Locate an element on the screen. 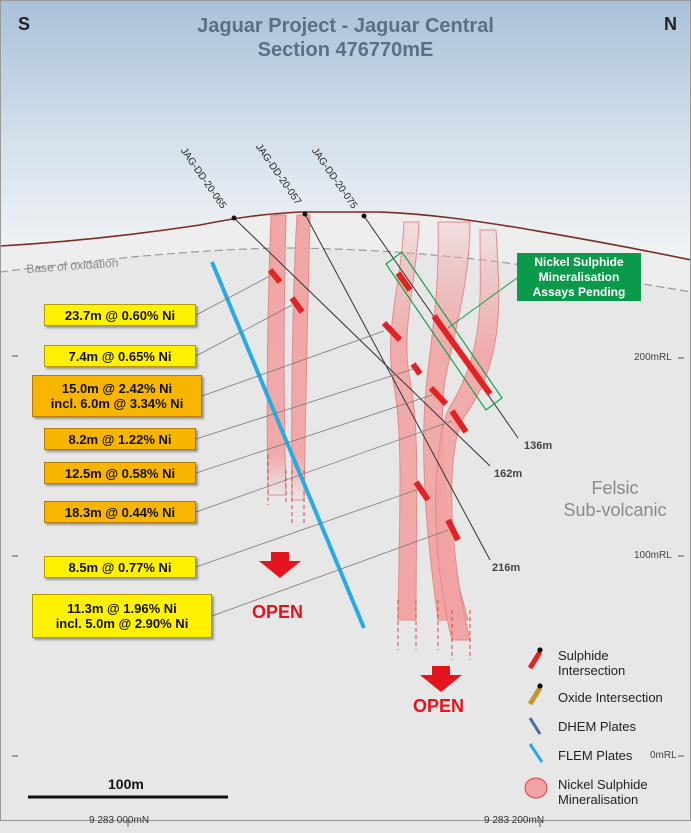 This screenshot has height=833, width=691. pending-leader is located at coordinates (482, 303).